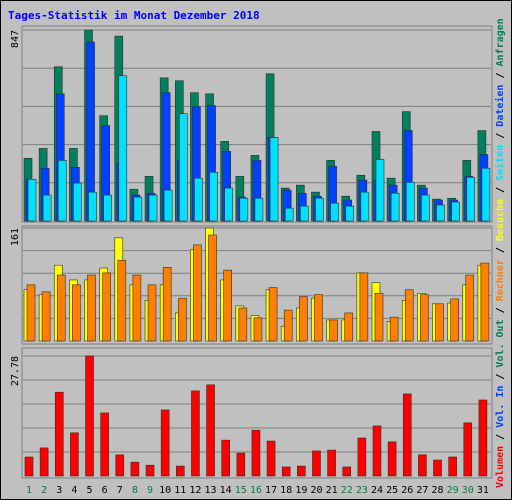  What do you see at coordinates (500, 163) in the screenshot?
I see `legend-entry: Seiten` at bounding box center [500, 163].